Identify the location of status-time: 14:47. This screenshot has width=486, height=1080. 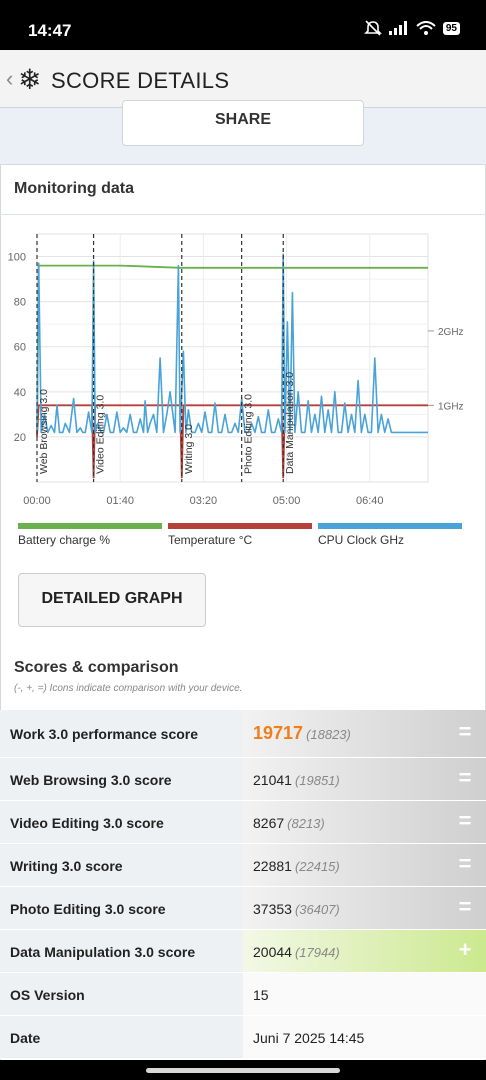
(50, 30).